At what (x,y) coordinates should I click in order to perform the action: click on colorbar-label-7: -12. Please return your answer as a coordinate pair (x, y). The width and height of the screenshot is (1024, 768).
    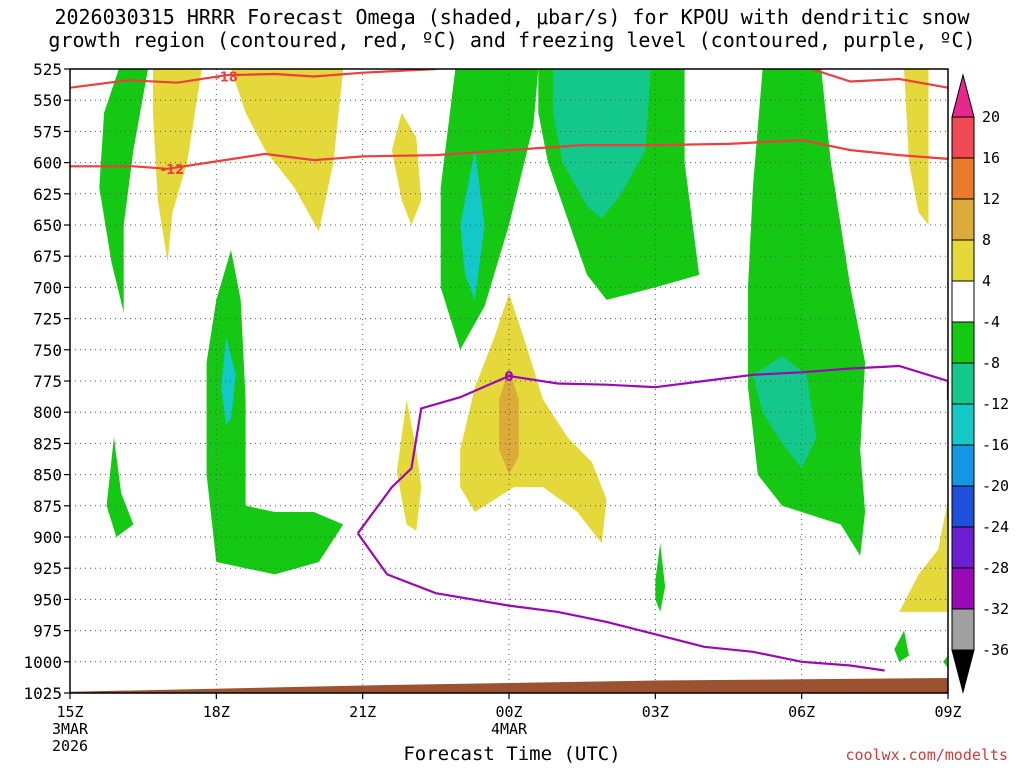
    Looking at the image, I should click on (995, 404).